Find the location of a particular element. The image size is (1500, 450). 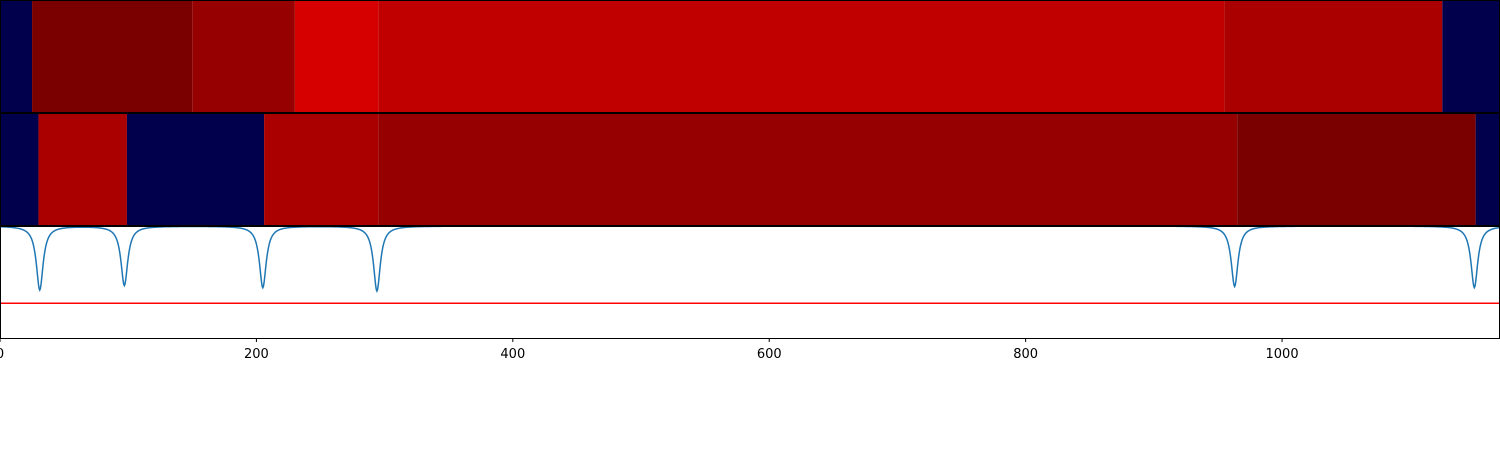

x-tick-label: 0 is located at coordinates (2, 354).